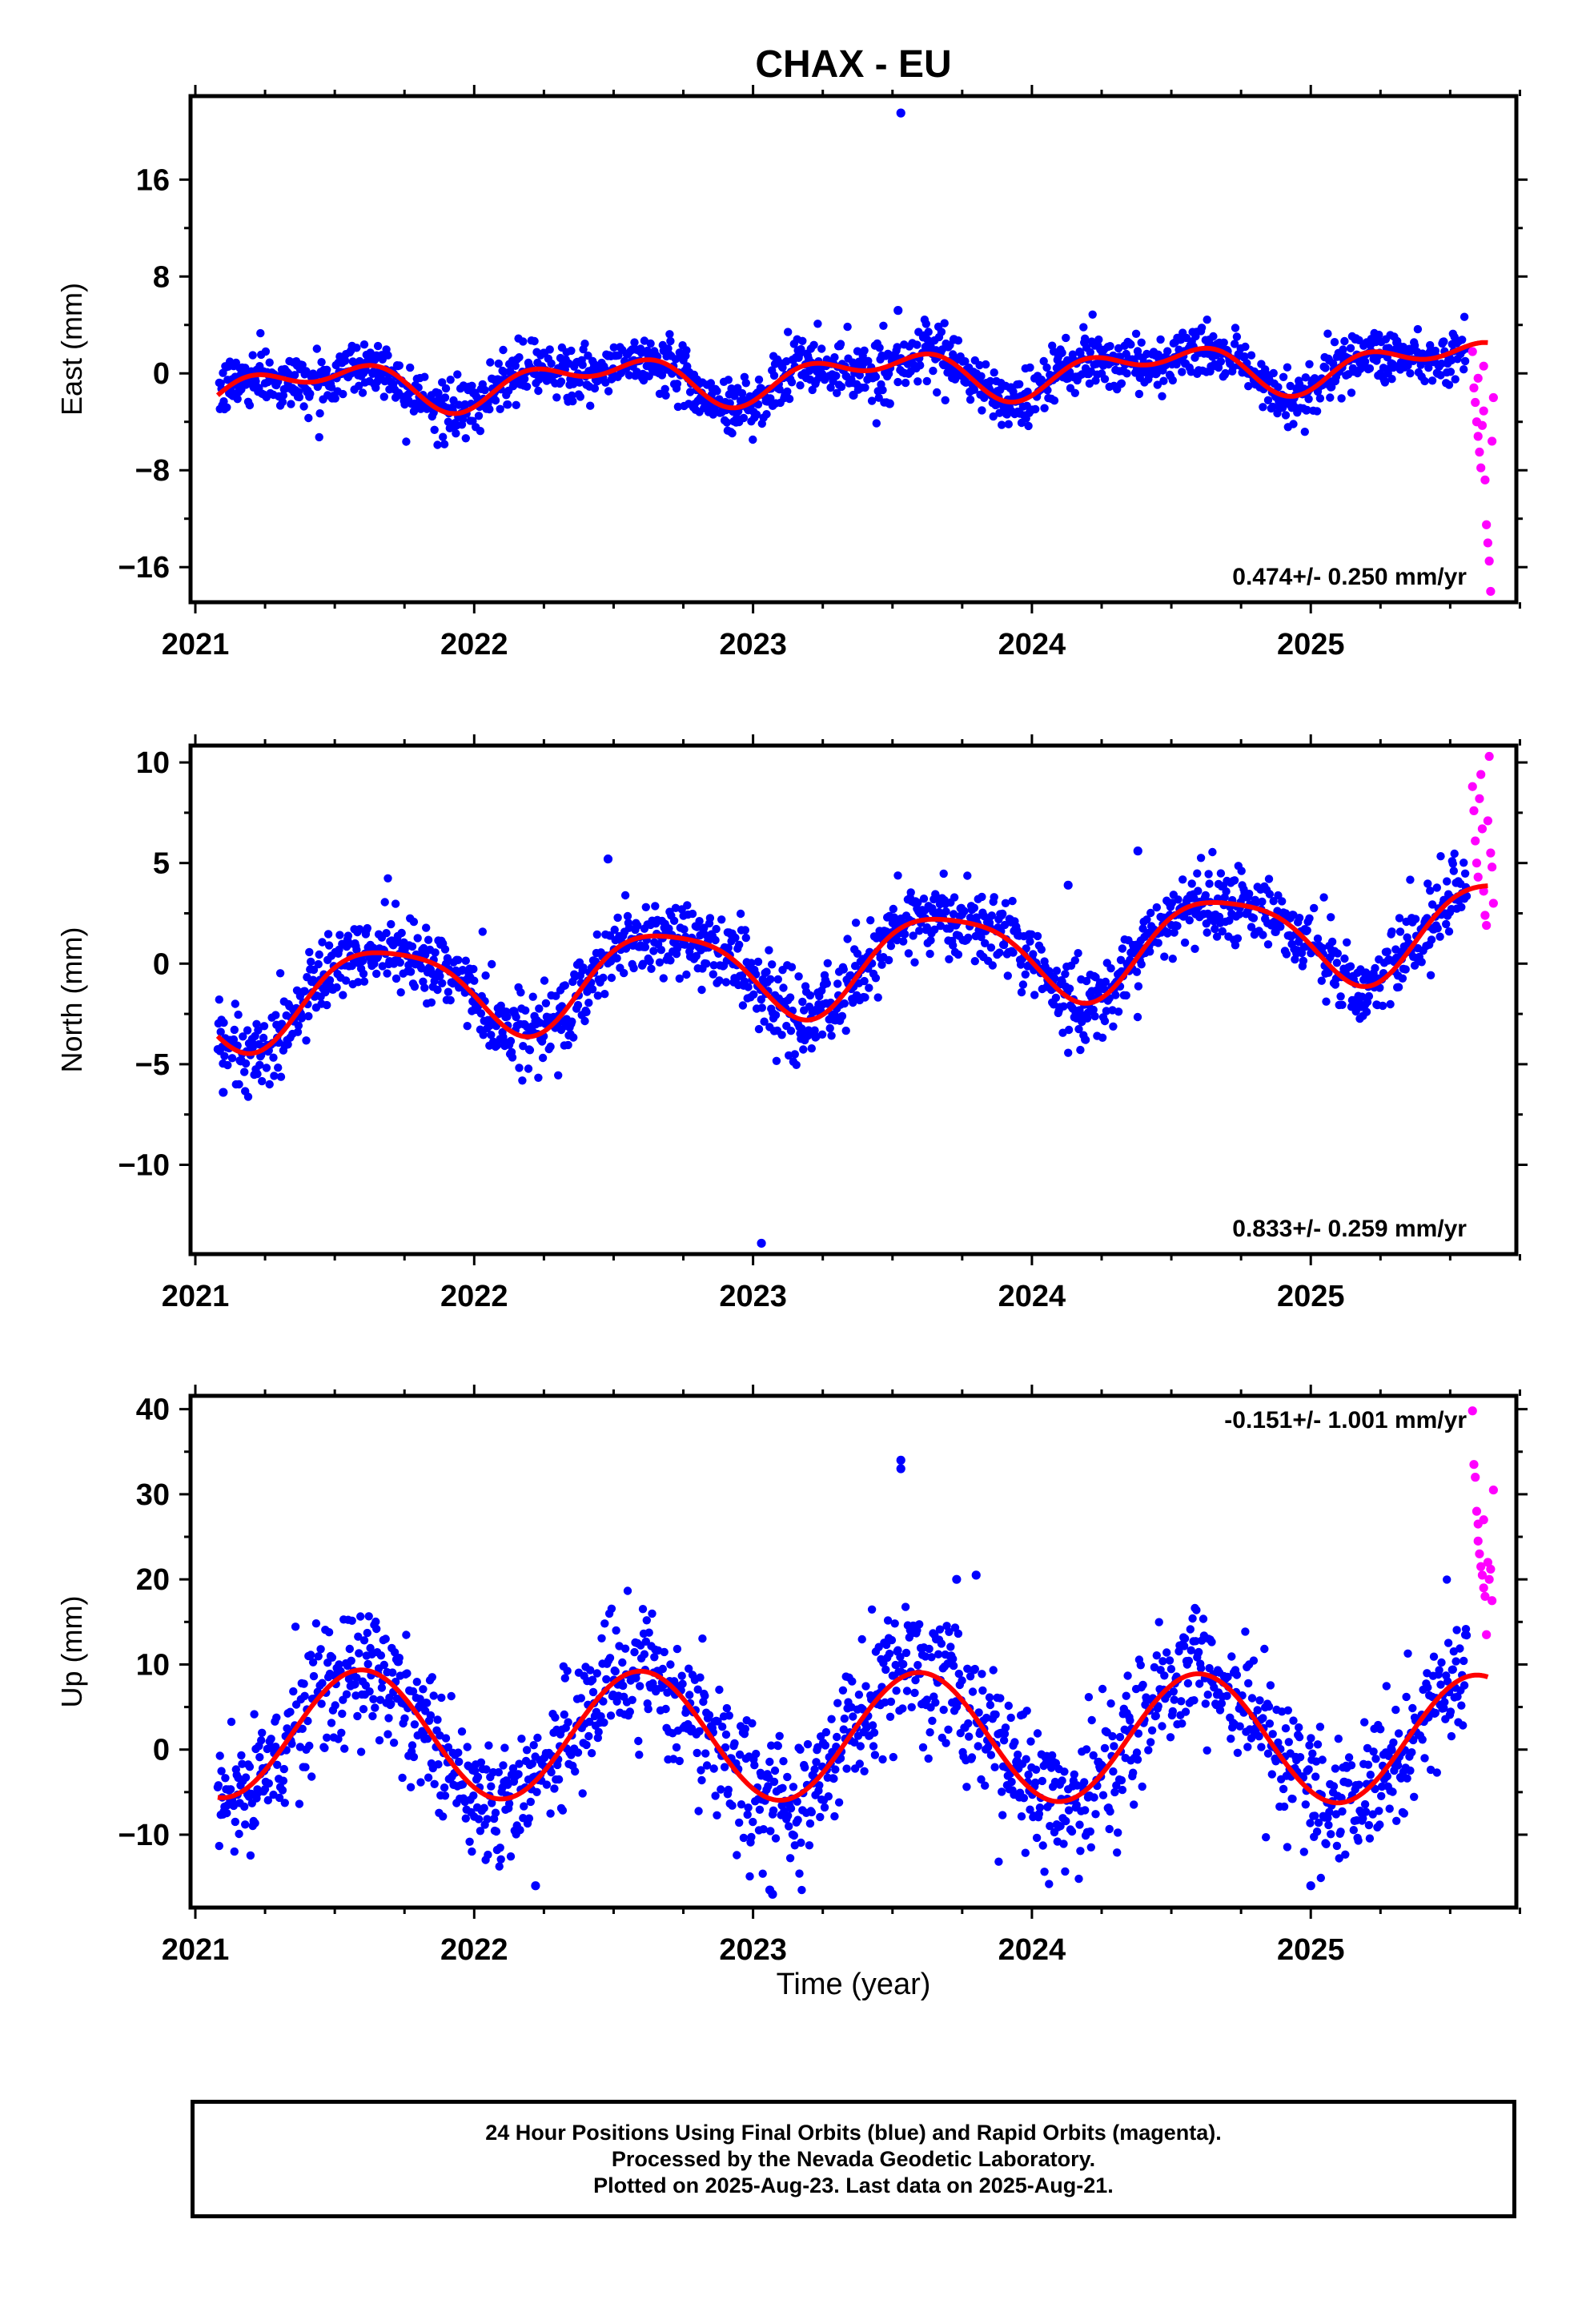 This screenshot has width=1582, height=2324. Describe the element at coordinates (1483, 1522) in the screenshot. I see `rapid-orbit-points` at that location.